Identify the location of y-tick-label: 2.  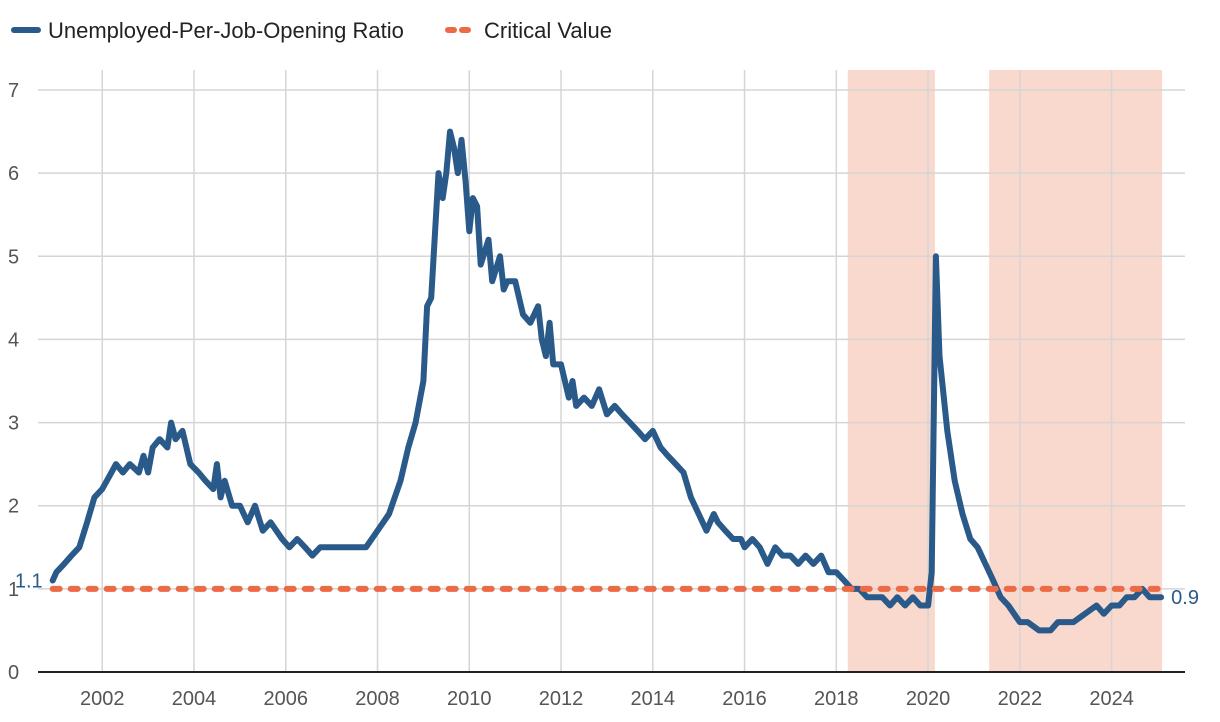
(13, 507).